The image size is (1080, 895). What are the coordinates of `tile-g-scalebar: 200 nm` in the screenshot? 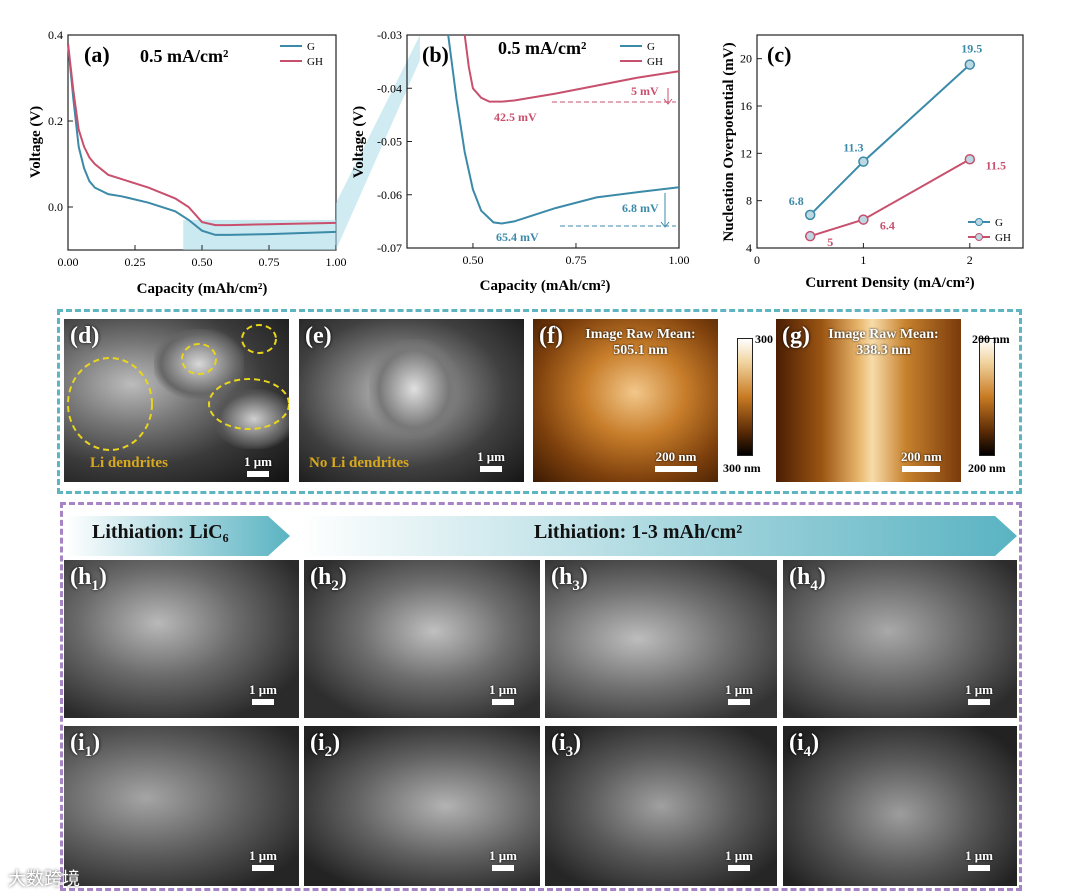 It's located at (921, 460).